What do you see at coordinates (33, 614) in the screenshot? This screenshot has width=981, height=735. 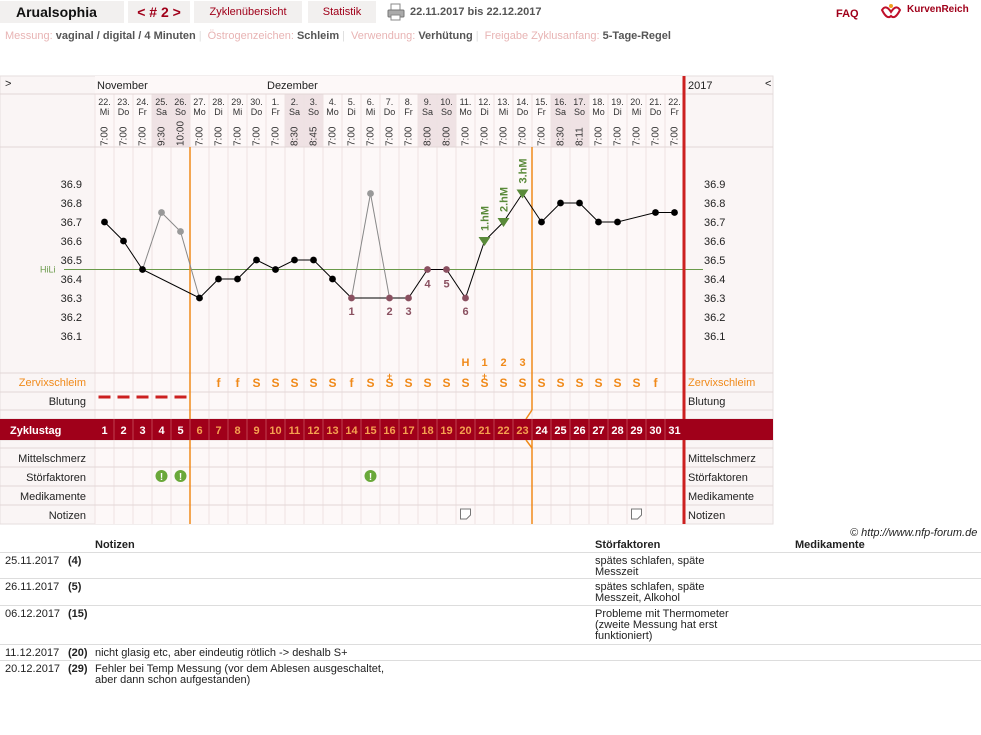 I see `note-date: 06.12.2017` at bounding box center [33, 614].